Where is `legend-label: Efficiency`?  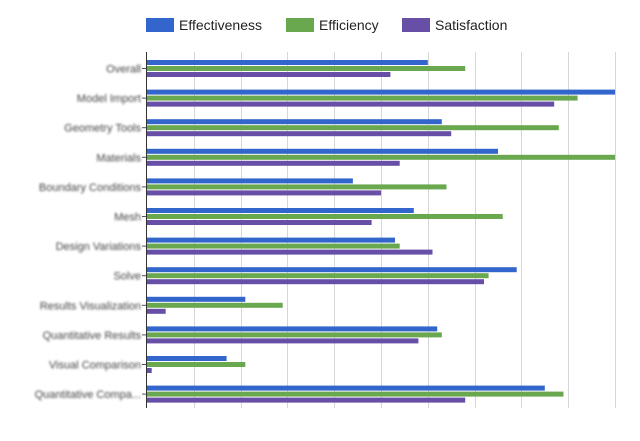
legend-label: Efficiency is located at coordinates (349, 25).